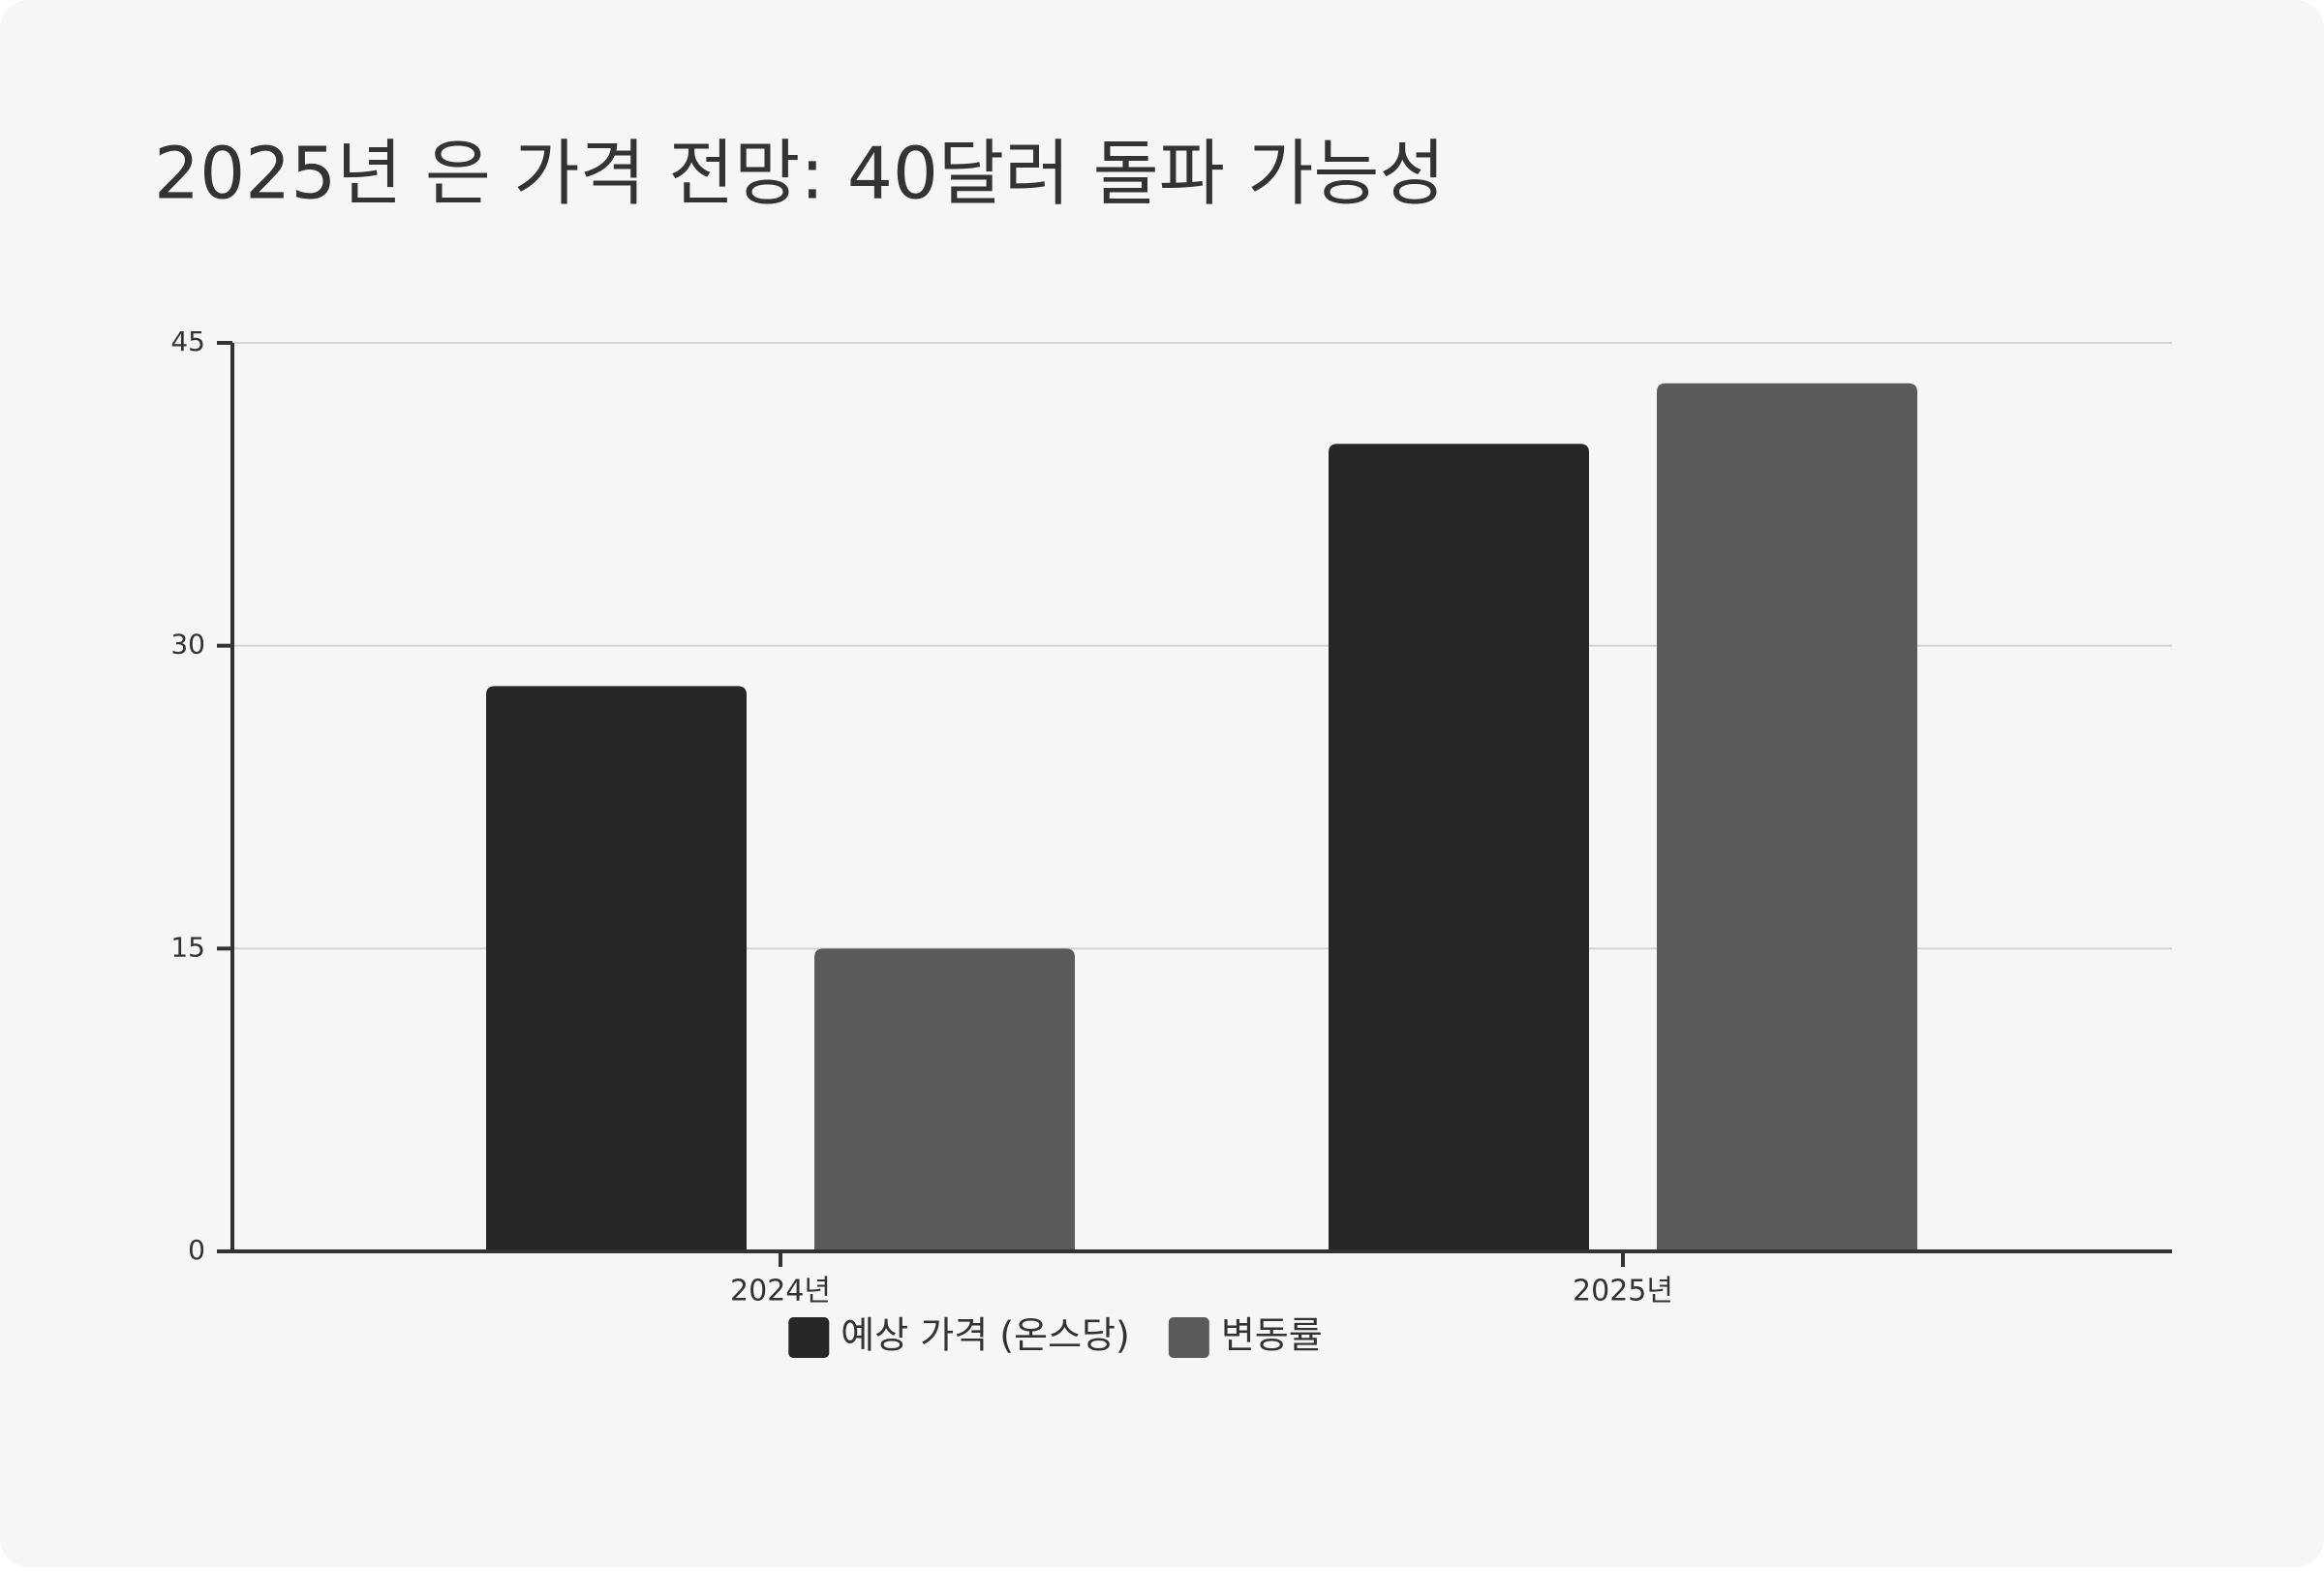  What do you see at coordinates (986, 1336) in the screenshot?
I see `legend-label: 예상 가격 (온스당)` at bounding box center [986, 1336].